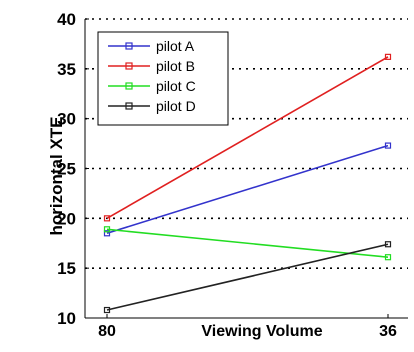 The image size is (414, 352). What do you see at coordinates (66, 119) in the screenshot?
I see `y-tick-label: 30` at bounding box center [66, 119].